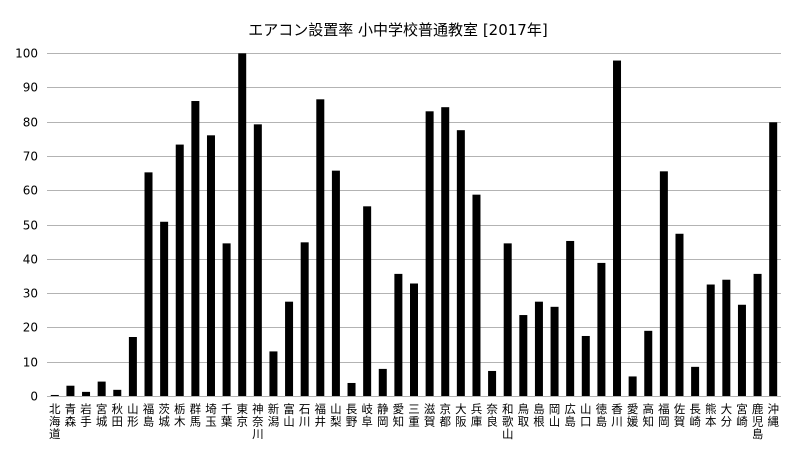  Describe the element at coordinates (445, 415) in the screenshot. I see `x-tick-label: 京都` at that location.